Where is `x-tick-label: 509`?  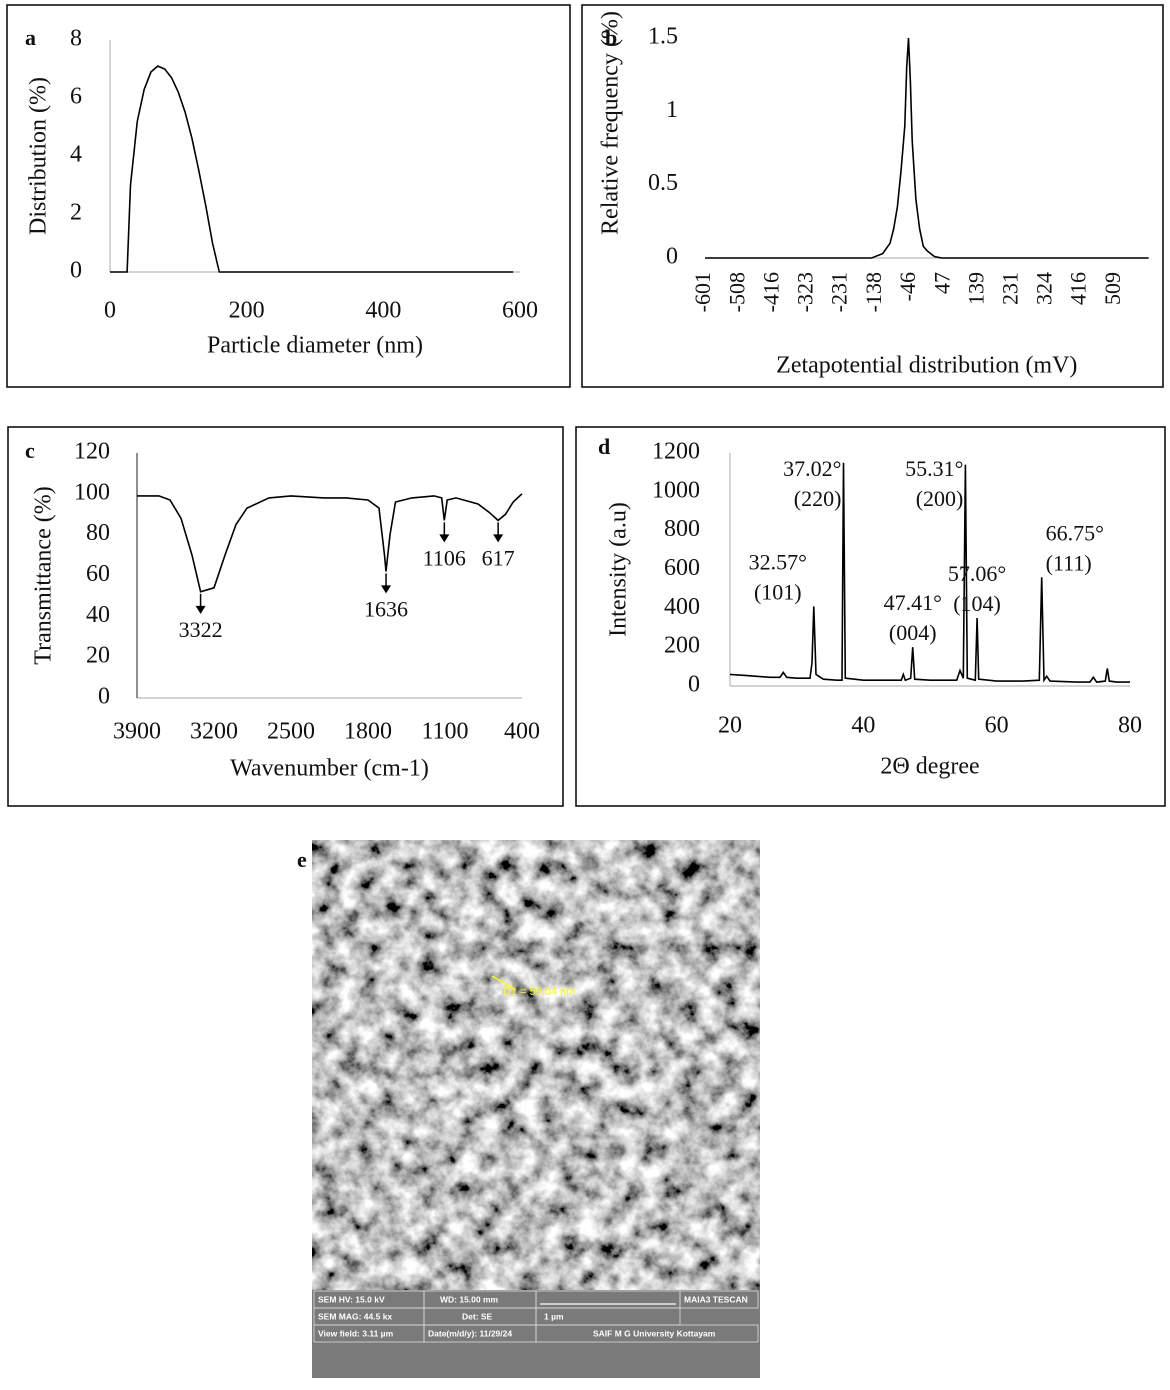 x-tick-label: 509 is located at coordinates (1112, 288).